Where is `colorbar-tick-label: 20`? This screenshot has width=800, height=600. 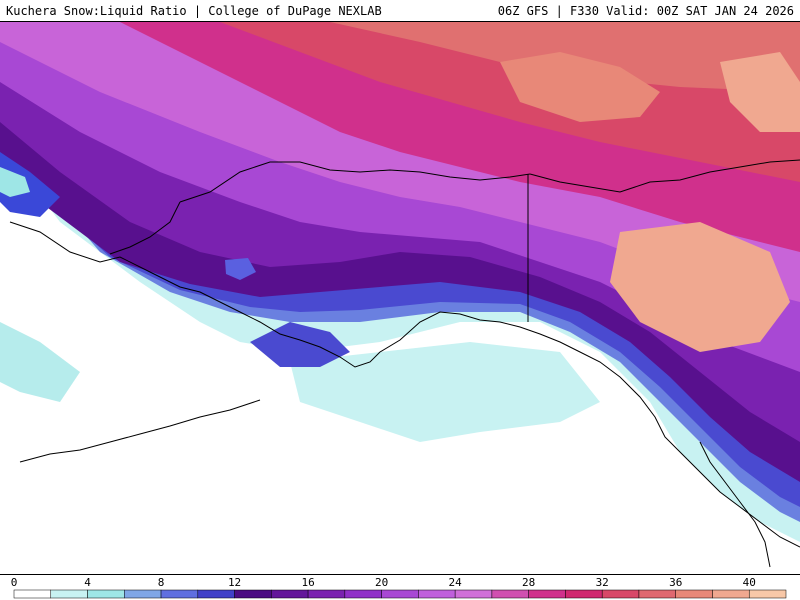
colorbar-tick-label: 20 is located at coordinates (381, 582).